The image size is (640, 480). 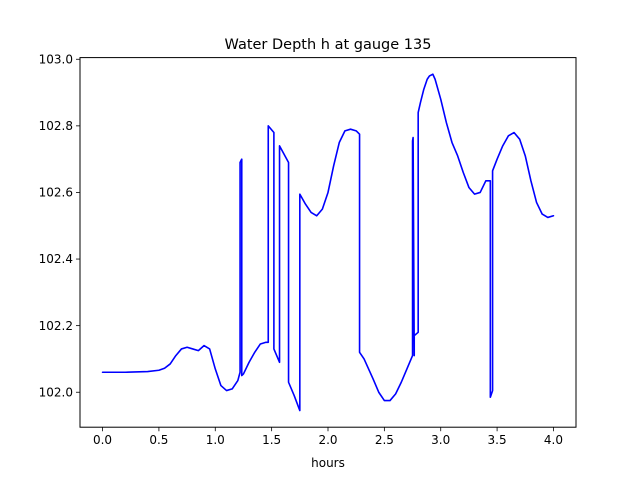 I want to click on y-tick-label: 102.2, so click(x=56, y=326).